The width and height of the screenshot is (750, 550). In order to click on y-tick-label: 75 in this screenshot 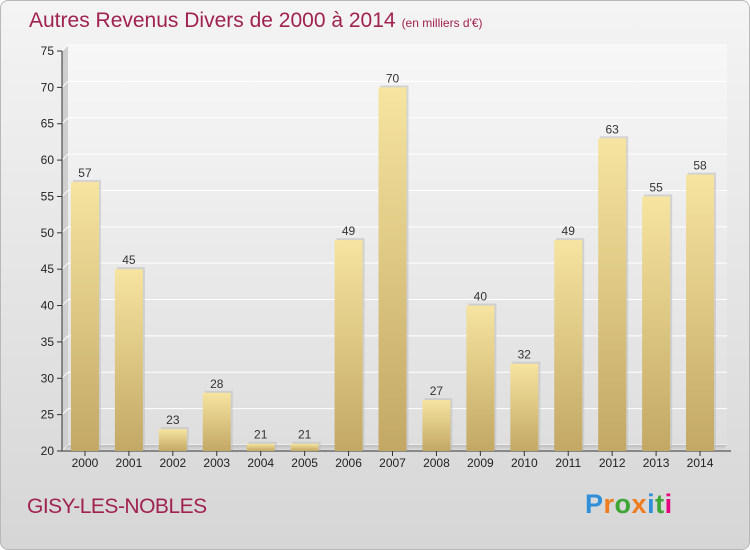, I will do `click(48, 51)`.